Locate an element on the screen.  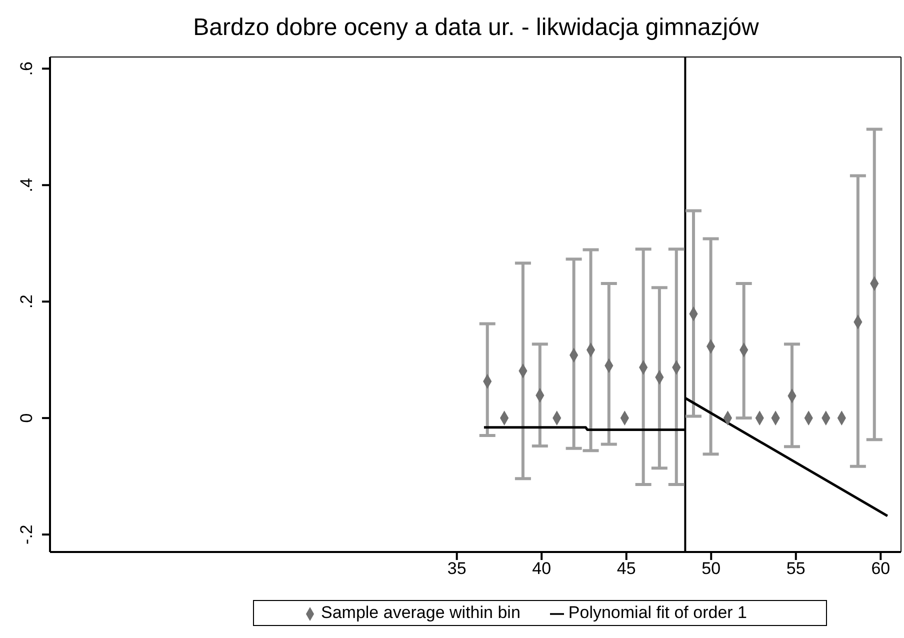
legend-label: Sample average within bin is located at coordinates (420, 612).